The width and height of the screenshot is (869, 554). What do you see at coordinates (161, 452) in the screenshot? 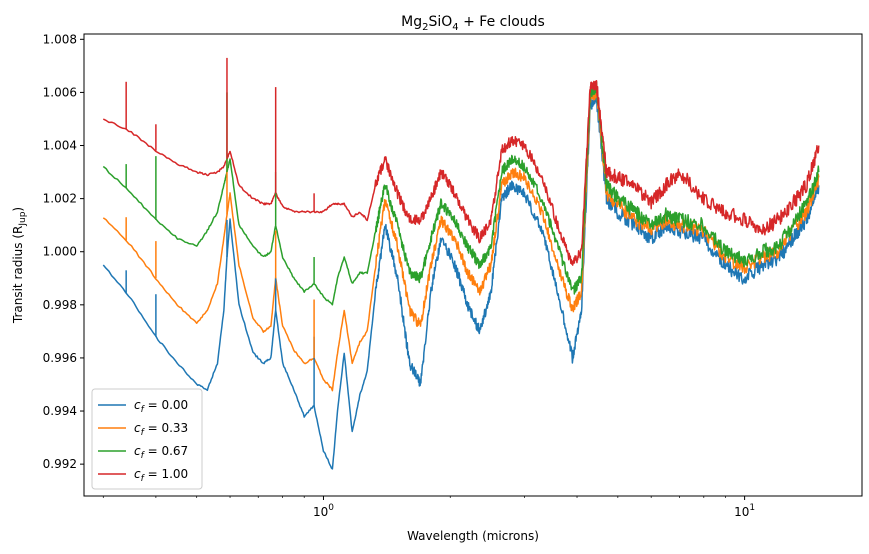
I see `legend-label: cf = 0.67` at bounding box center [161, 452].